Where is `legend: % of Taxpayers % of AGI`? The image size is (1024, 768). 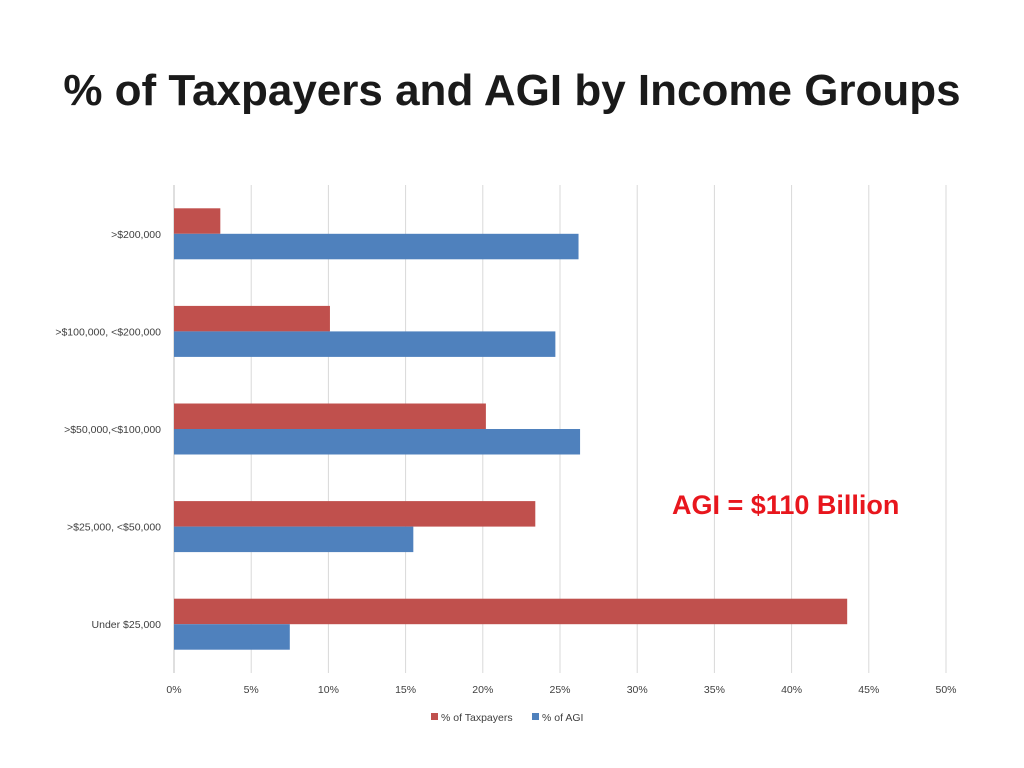
legend: % of Taxpayers % of AGI is located at coordinates (507, 718).